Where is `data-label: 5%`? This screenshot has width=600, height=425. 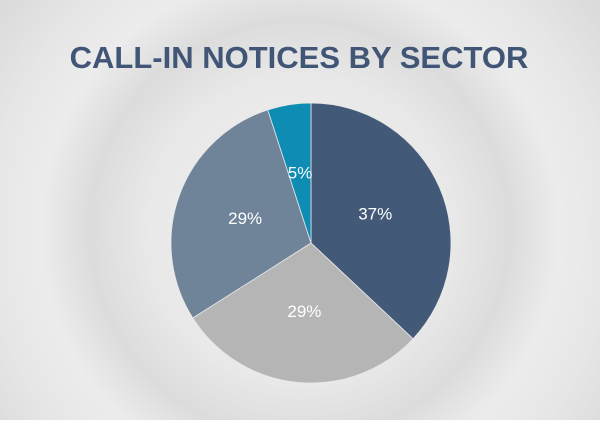
data-label: 5% is located at coordinates (300, 172).